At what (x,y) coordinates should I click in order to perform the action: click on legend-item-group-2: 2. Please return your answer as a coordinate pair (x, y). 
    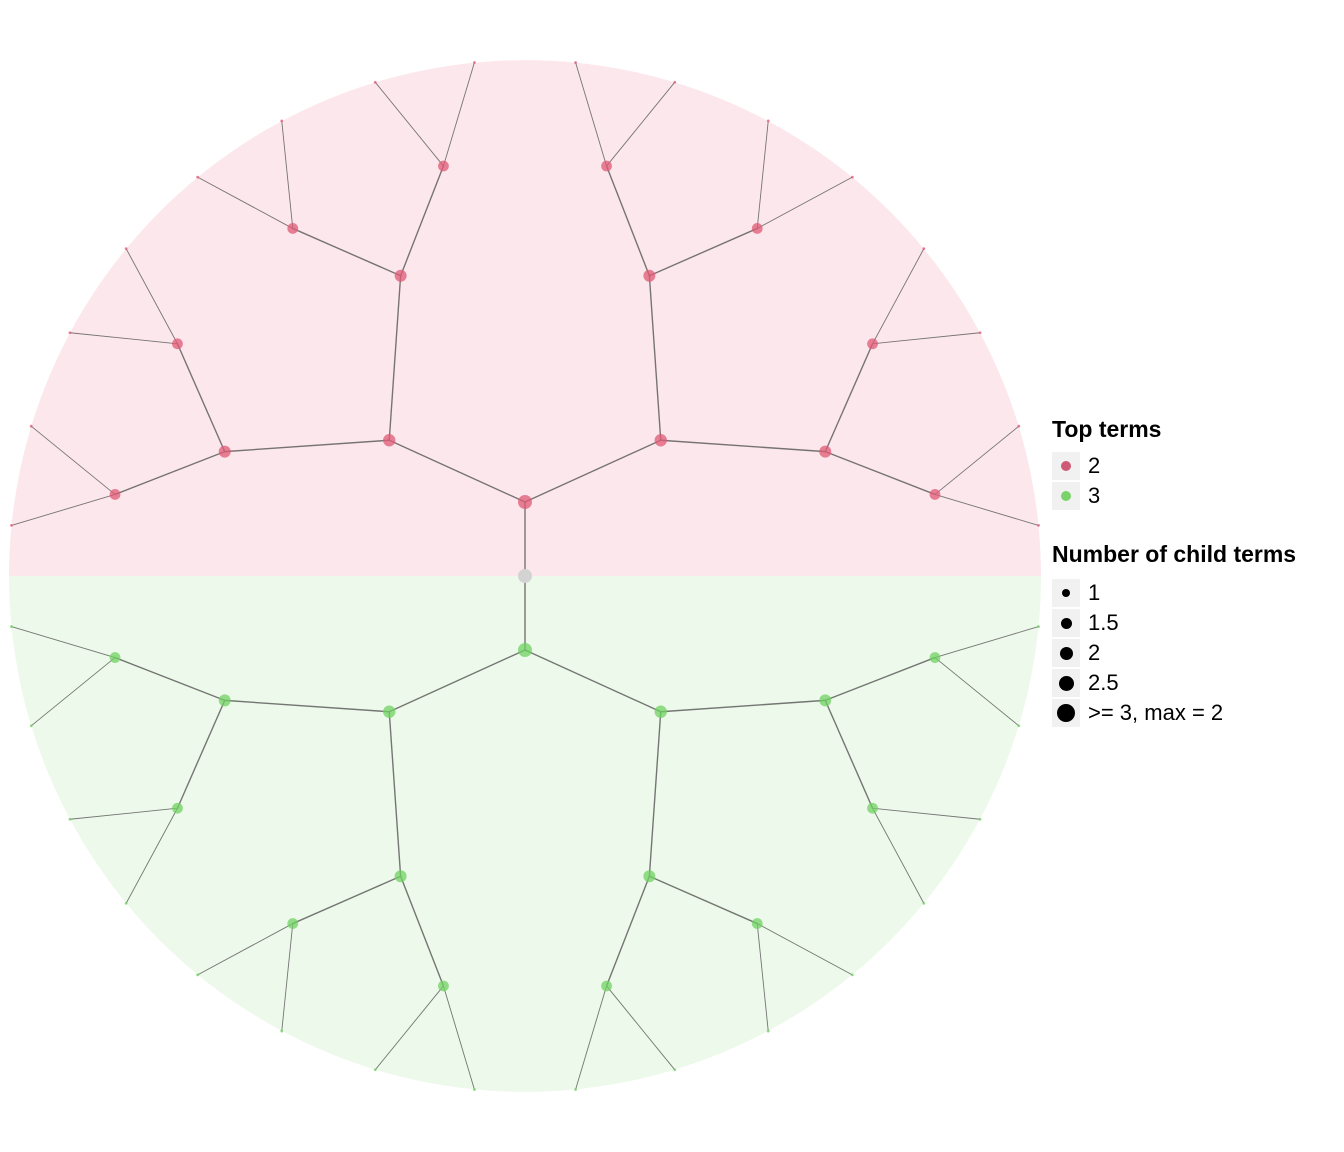
    Looking at the image, I should click on (1106, 466).